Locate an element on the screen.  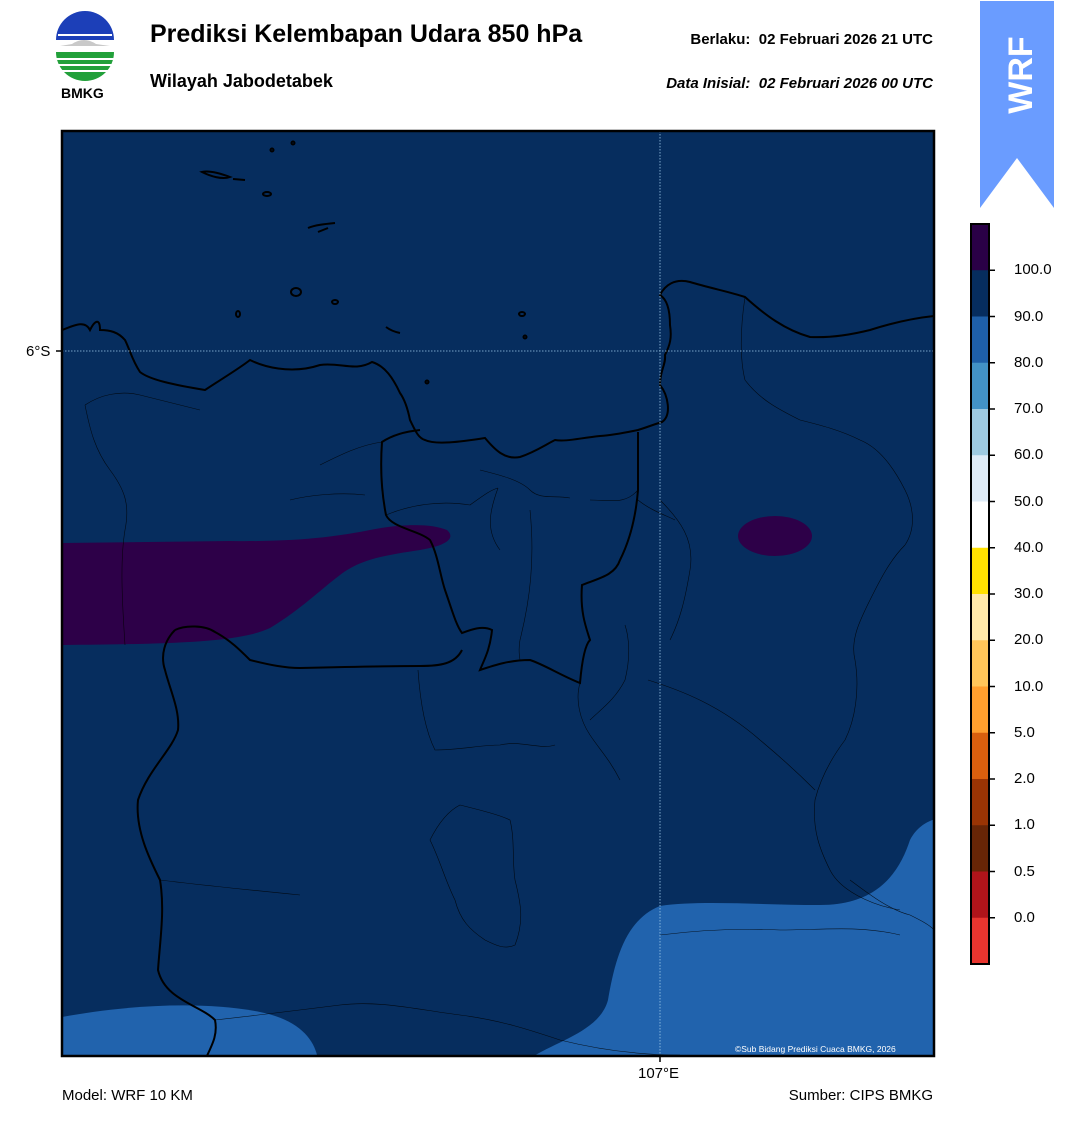
colorbar-label: 100.0 is located at coordinates (1033, 270).